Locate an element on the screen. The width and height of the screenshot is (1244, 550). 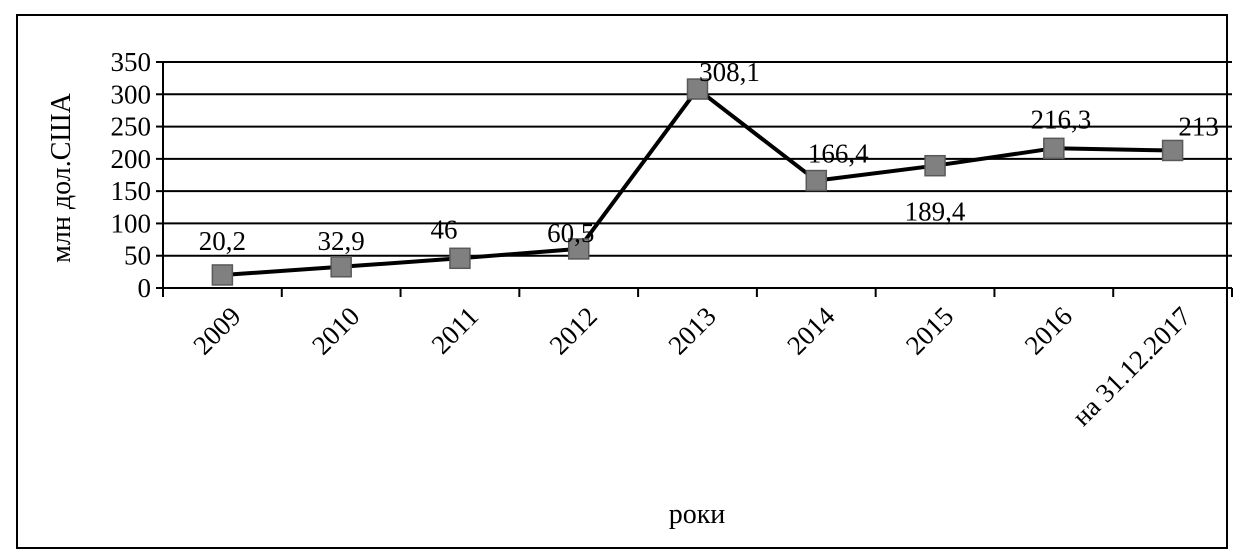
data-label: 216,3 is located at coordinates (1060, 119).